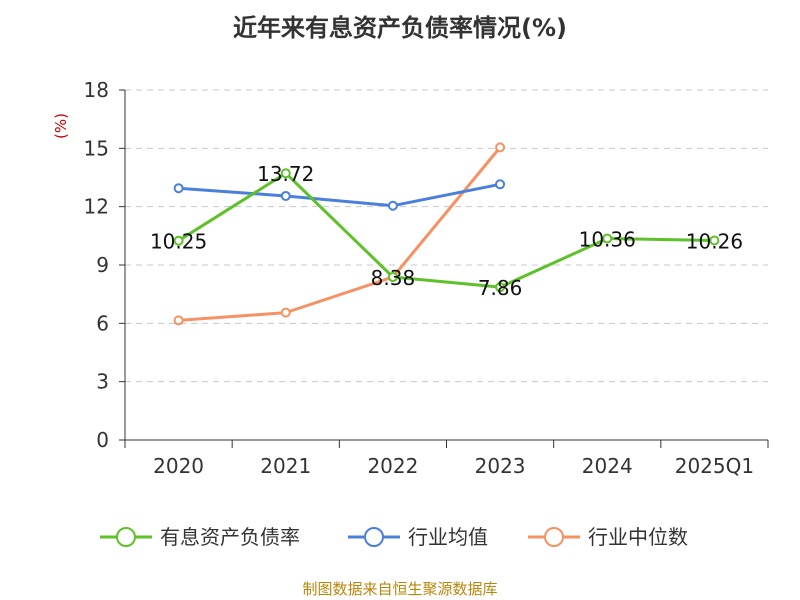  Describe the element at coordinates (400, 589) in the screenshot. I see `source-note: 制图数据来自恒生聚源数据库` at that location.